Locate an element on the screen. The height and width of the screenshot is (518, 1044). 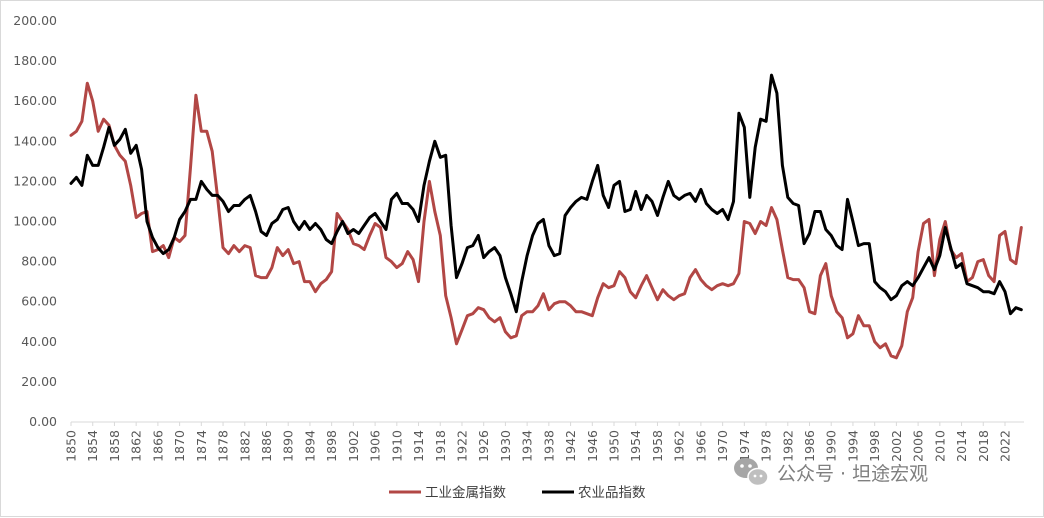
x-tick-label: 1866 is located at coordinates (157, 446).